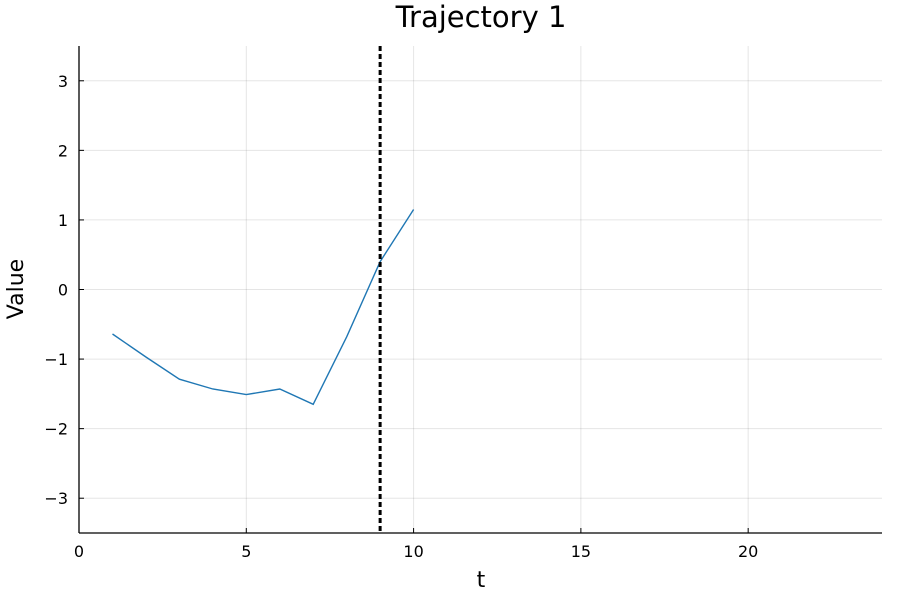 The image size is (900, 600). Describe the element at coordinates (56, 359) in the screenshot. I see `y-tick-label: −1` at that location.